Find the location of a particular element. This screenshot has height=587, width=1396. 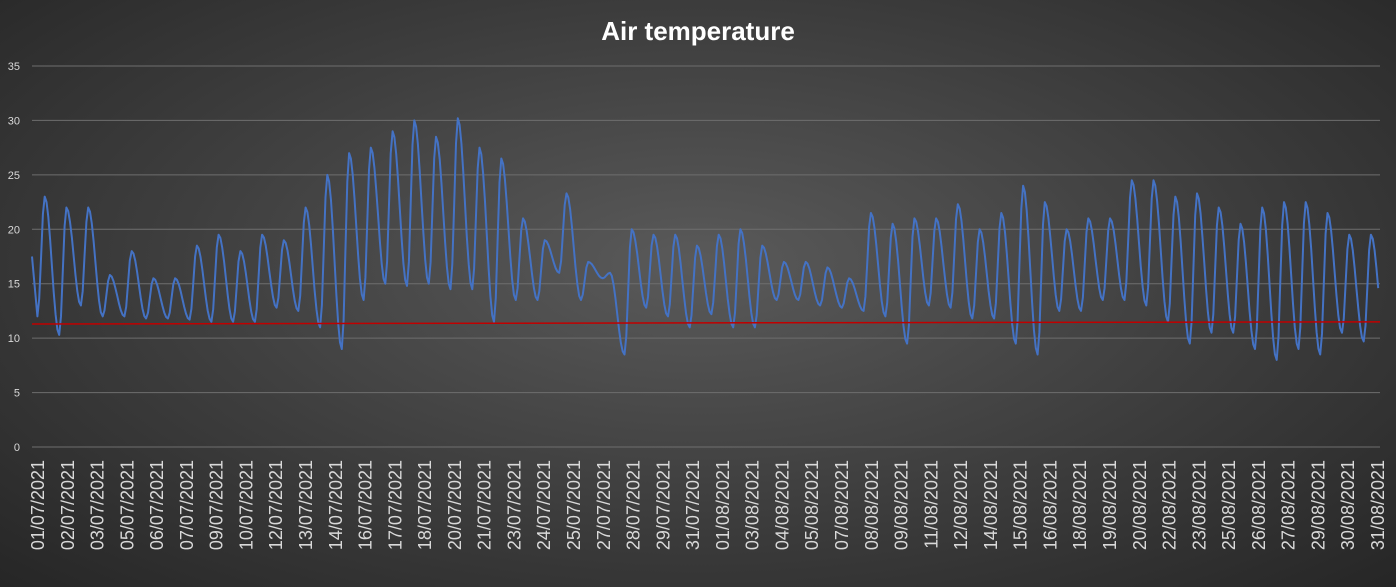

series-line-reference is located at coordinates (706, 323).